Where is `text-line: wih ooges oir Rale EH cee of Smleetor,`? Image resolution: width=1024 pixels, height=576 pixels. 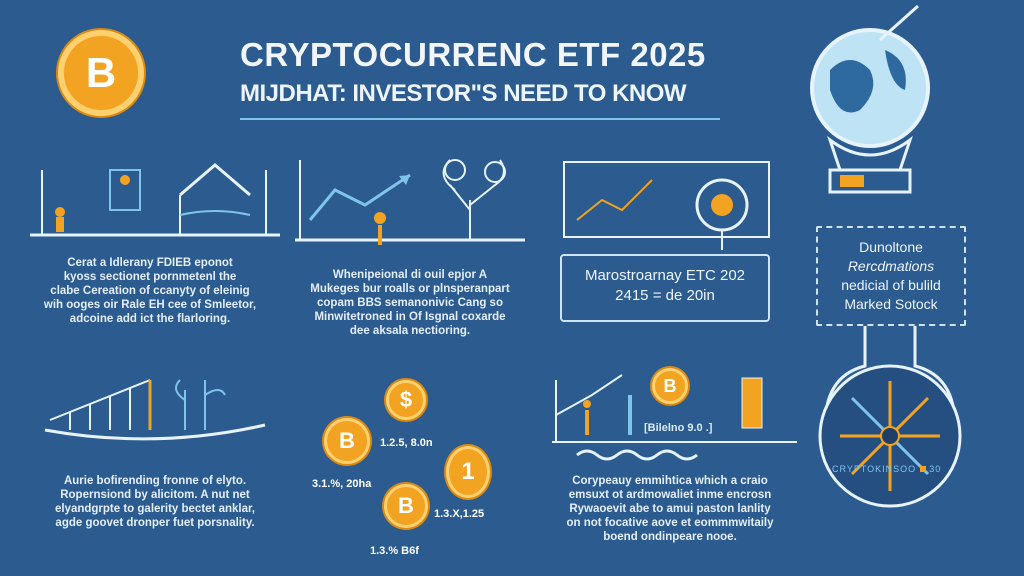
text-line: wih ooges oir Rale EH cee of Smleetor, is located at coordinates (150, 305).